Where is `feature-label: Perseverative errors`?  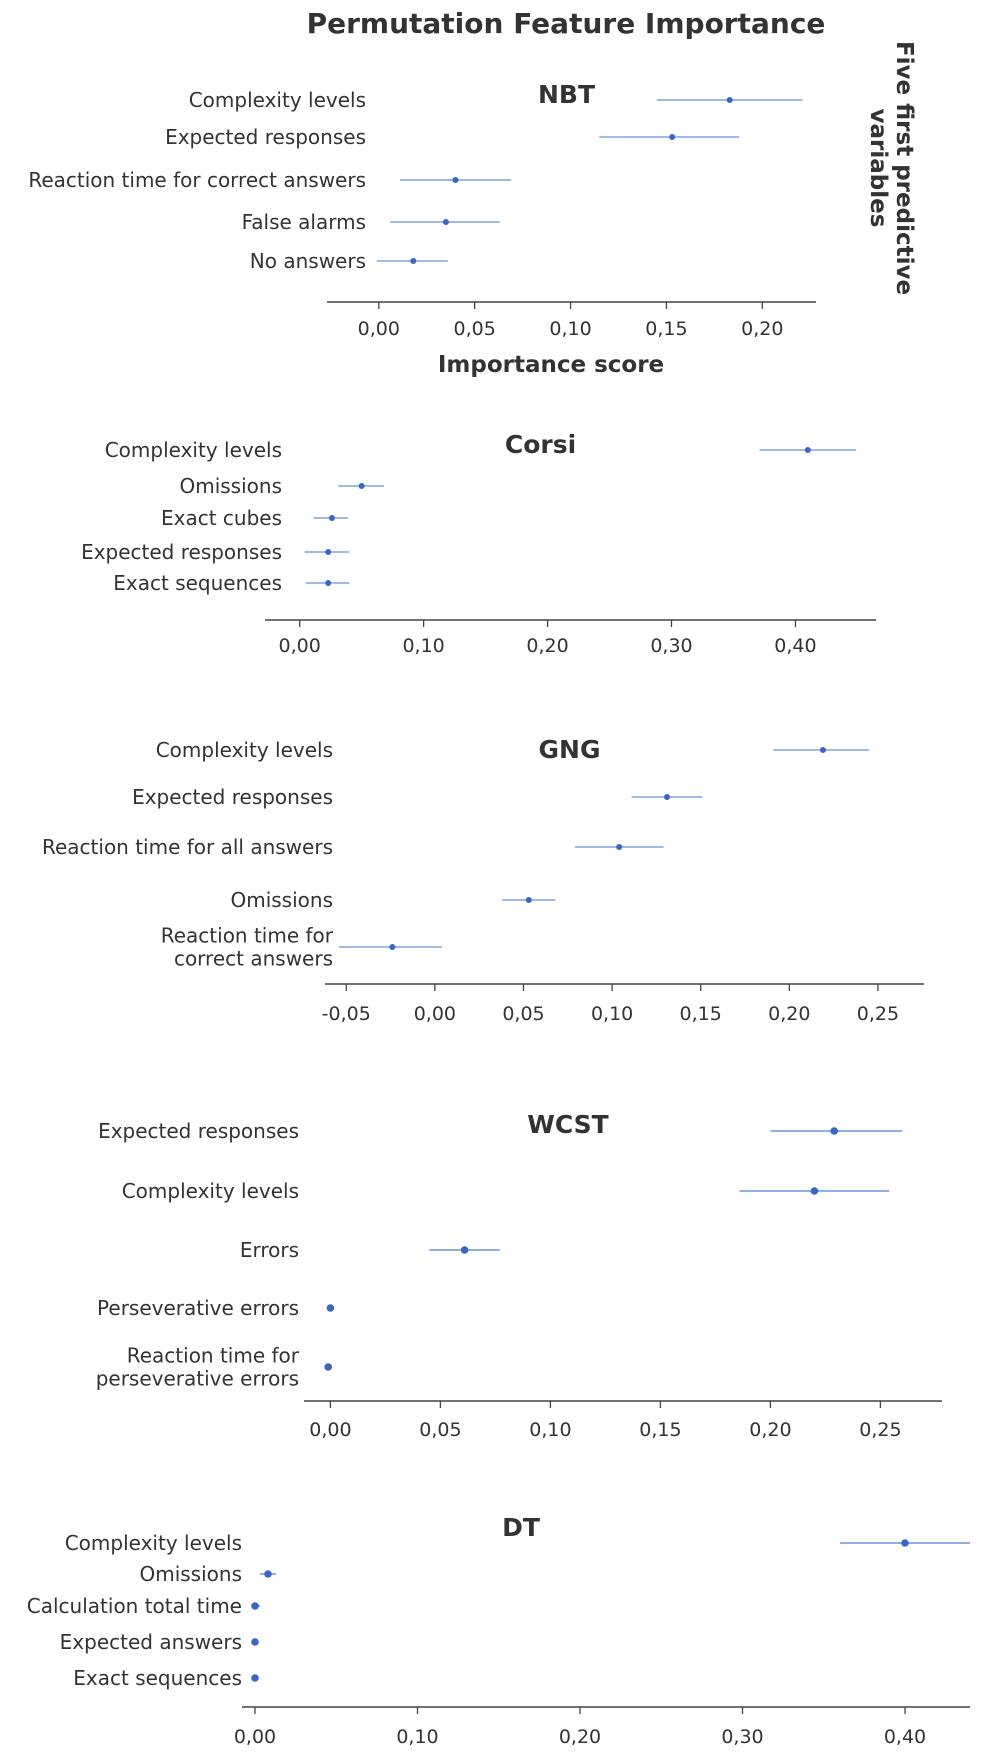 feature-label: Perseverative errors is located at coordinates (198, 1308).